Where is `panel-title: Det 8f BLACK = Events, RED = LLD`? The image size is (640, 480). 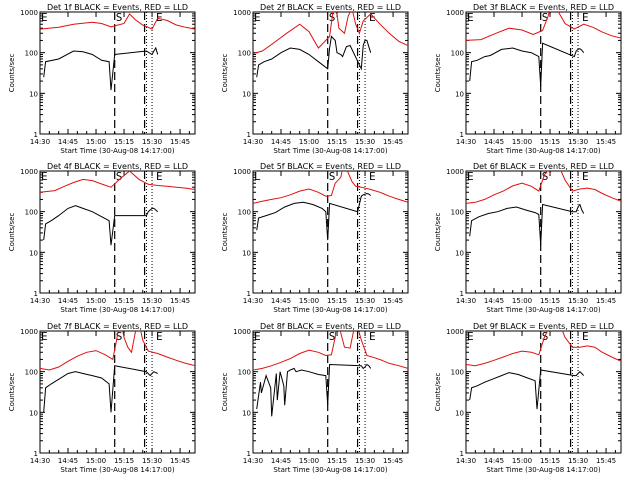 panel-title: Det 8f BLACK = Events, RED = LLD is located at coordinates (330, 326).